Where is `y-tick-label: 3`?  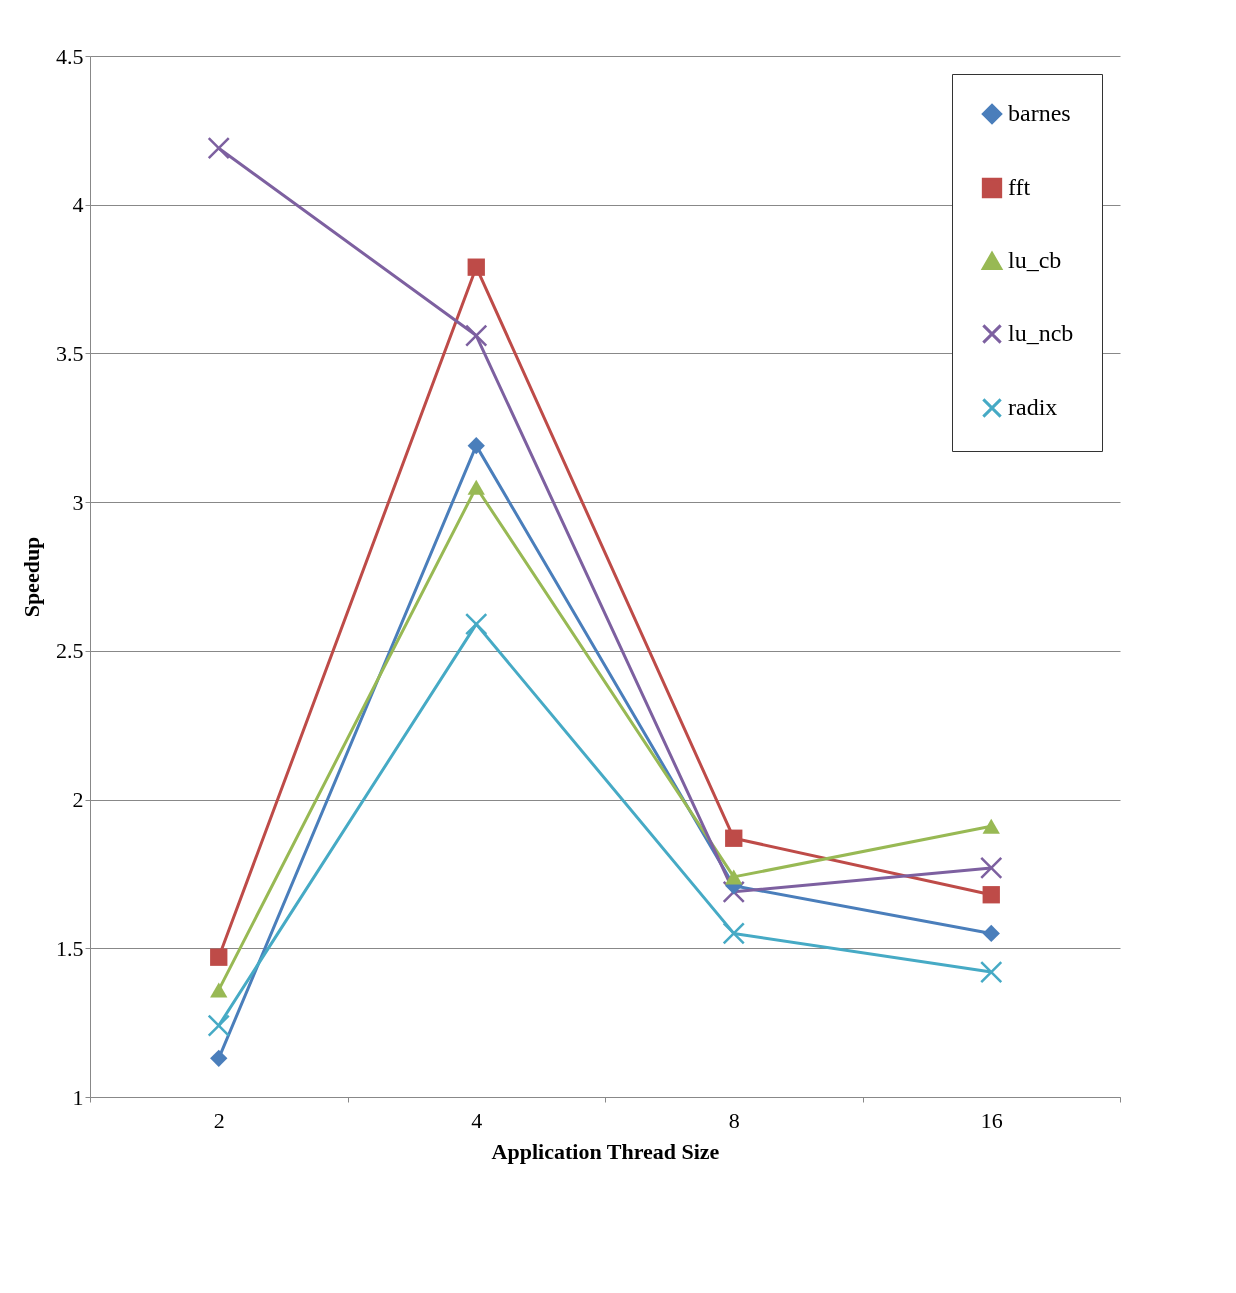 y-tick-label: 3 is located at coordinates (78, 502).